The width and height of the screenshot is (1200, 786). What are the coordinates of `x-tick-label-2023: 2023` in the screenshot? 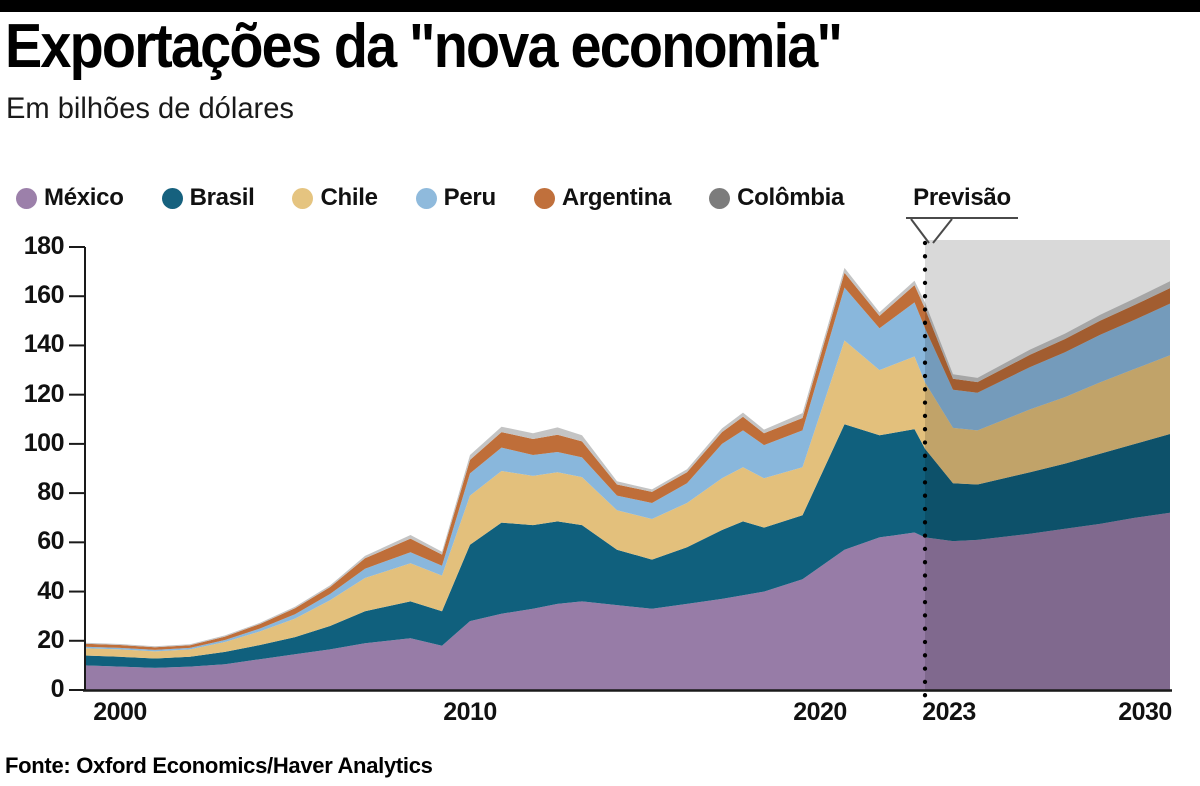 It's located at (949, 712).